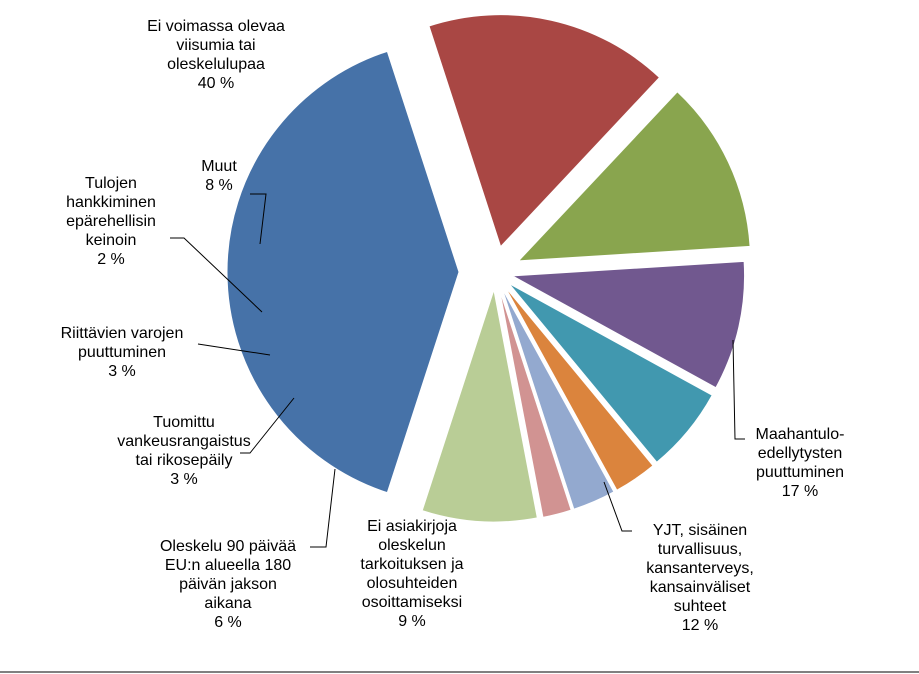  Describe the element at coordinates (219, 166) in the screenshot. I see `slice-category-label: Muut` at that location.